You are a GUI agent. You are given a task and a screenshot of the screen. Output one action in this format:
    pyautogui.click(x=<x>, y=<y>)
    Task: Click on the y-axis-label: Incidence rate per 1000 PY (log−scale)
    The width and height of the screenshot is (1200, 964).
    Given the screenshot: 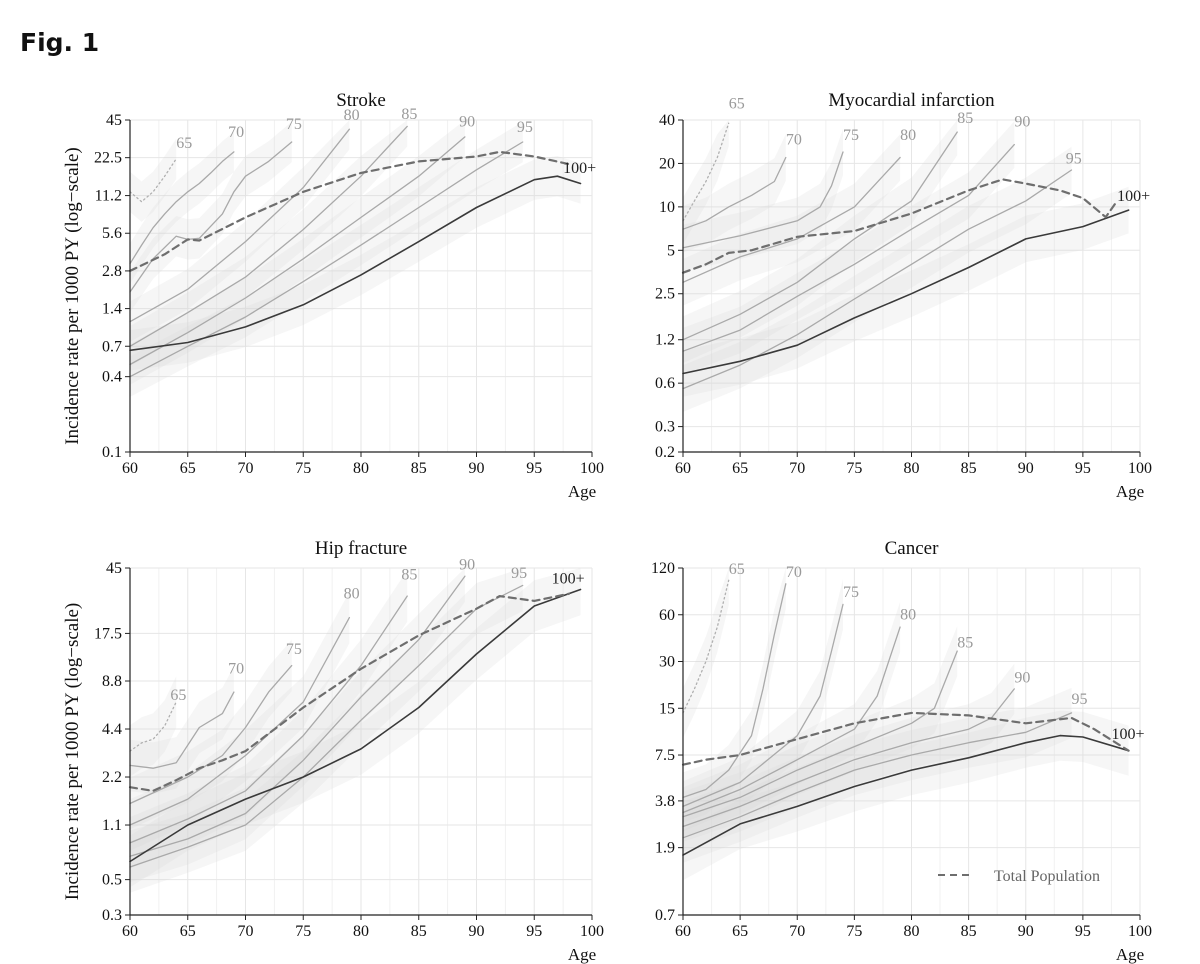 What is the action you would take?
    pyautogui.click(x=72, y=296)
    